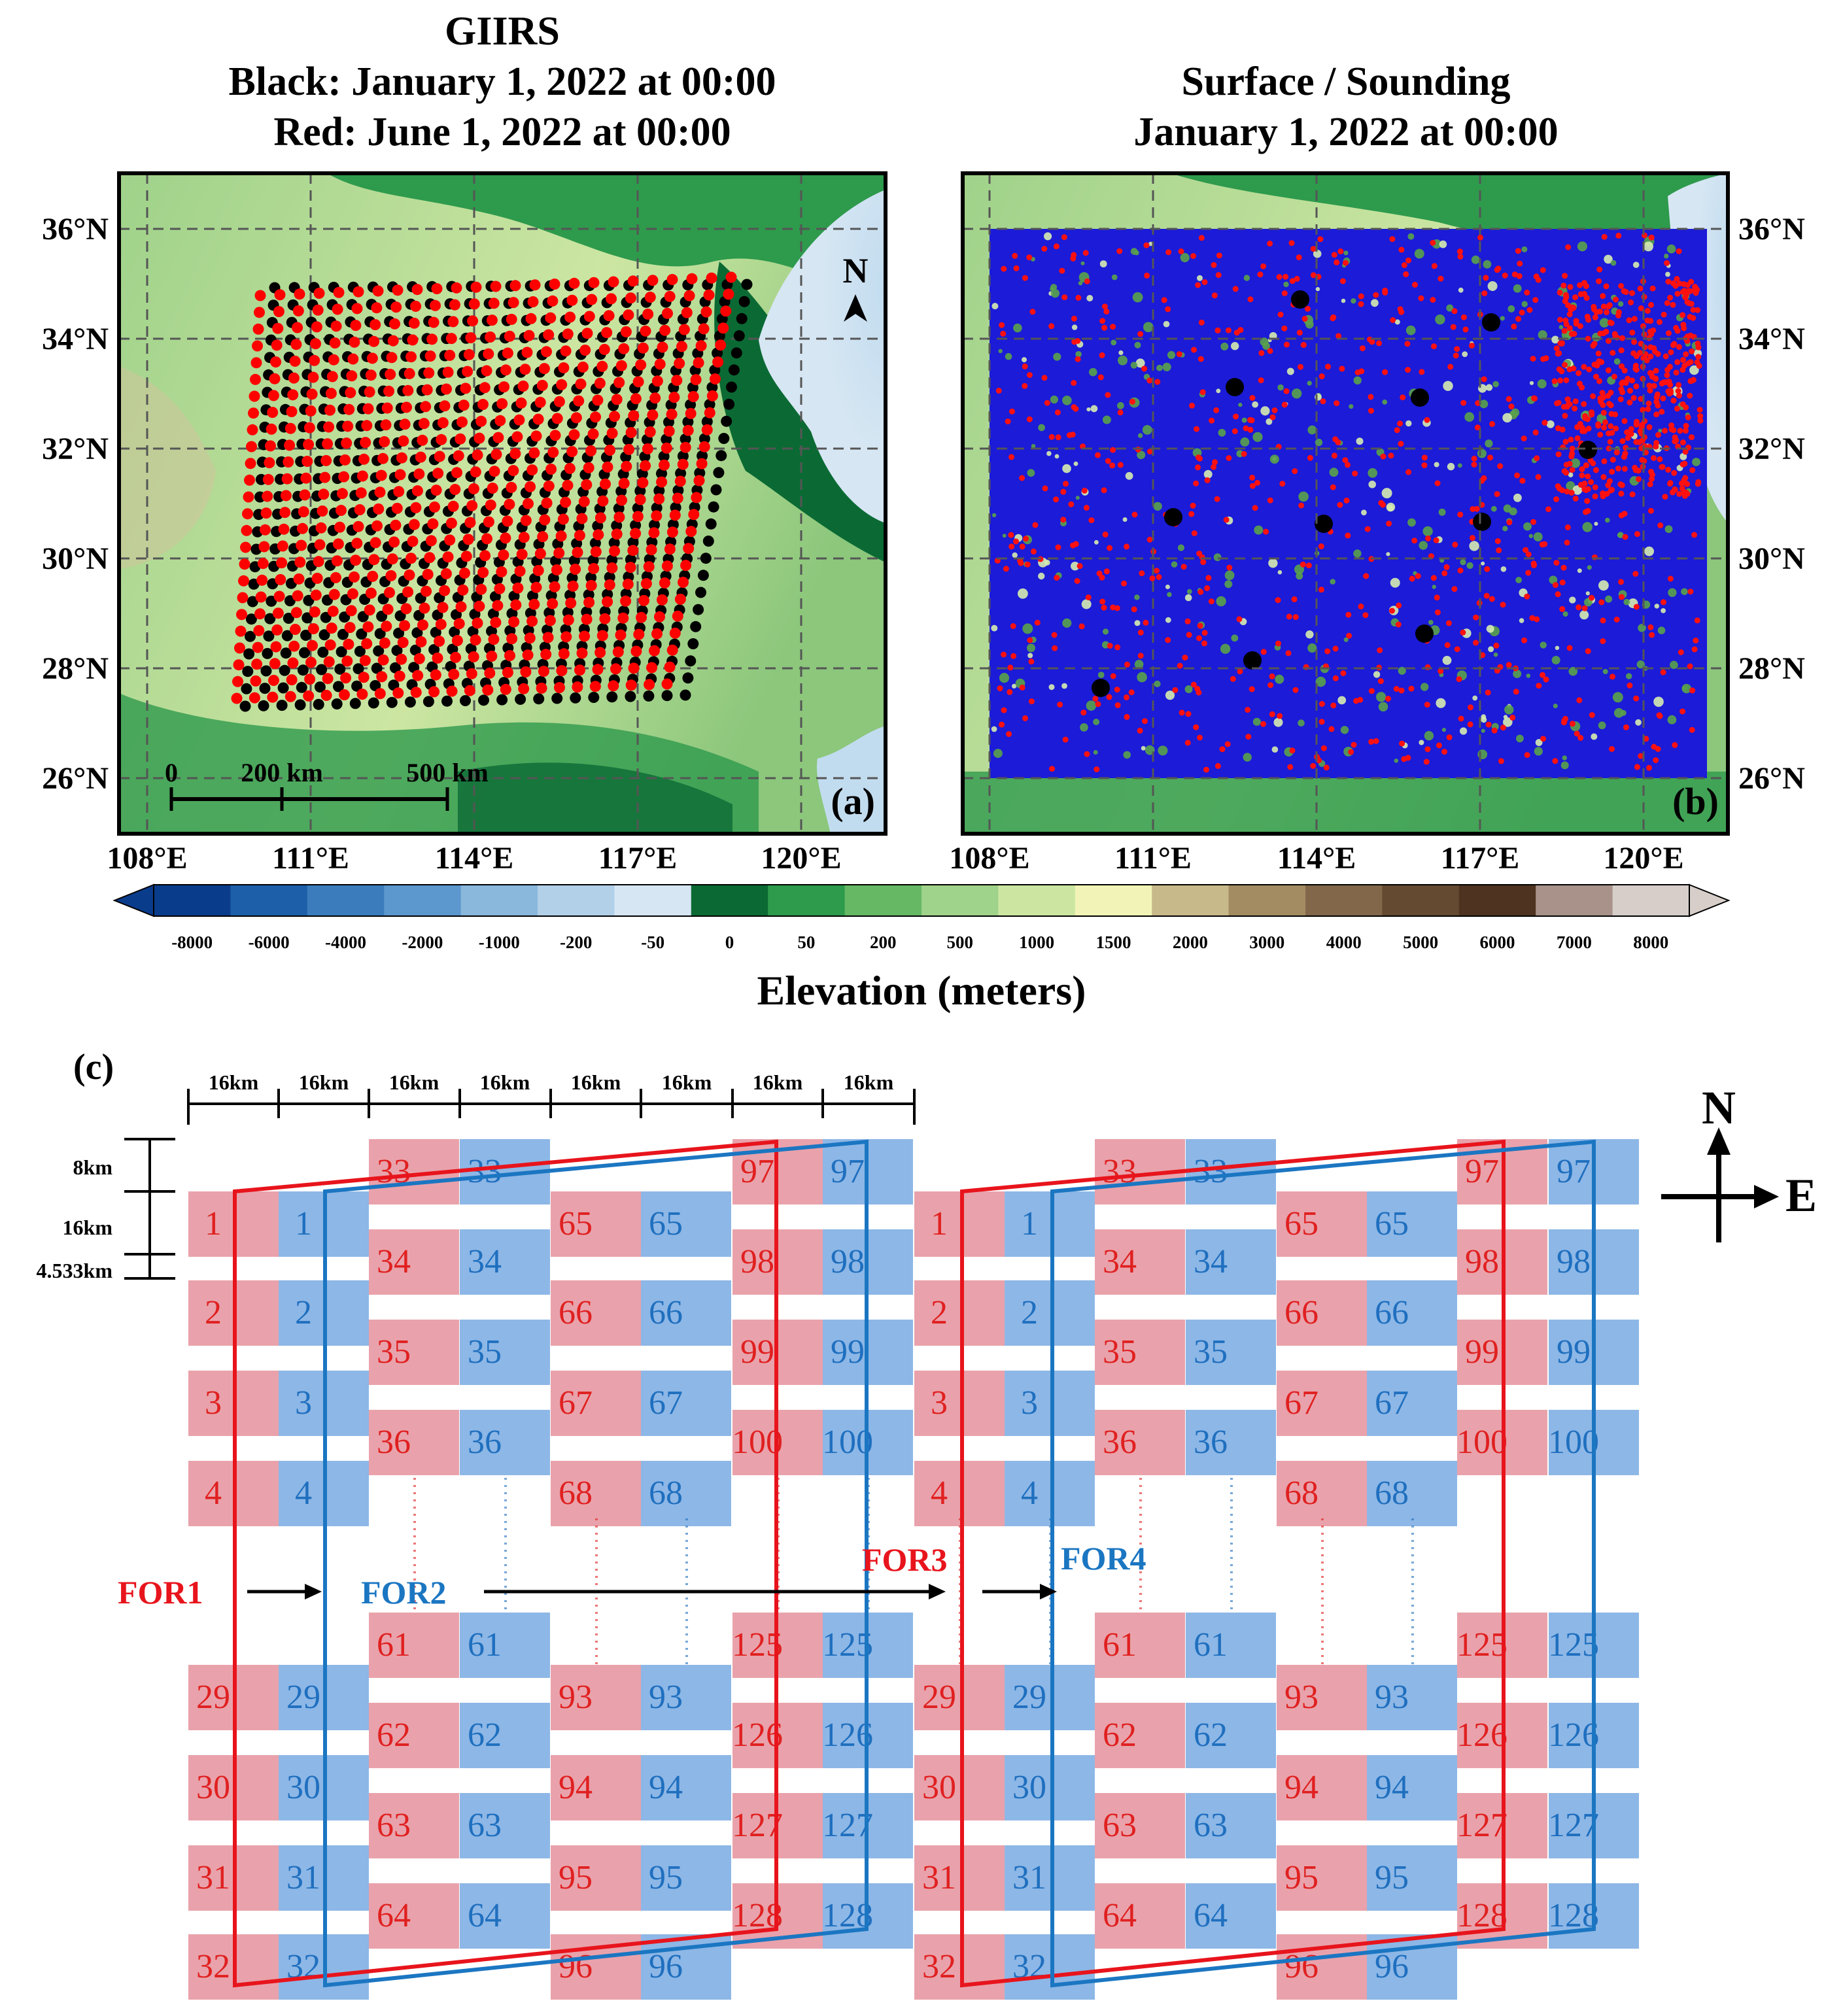 This screenshot has height=2016, width=1843. Describe the element at coordinates (1771, 504) in the screenshot. I see `panel-b-lat-ticks: 36°N 34°N 32°N 30°N 28°N 26°N` at that location.